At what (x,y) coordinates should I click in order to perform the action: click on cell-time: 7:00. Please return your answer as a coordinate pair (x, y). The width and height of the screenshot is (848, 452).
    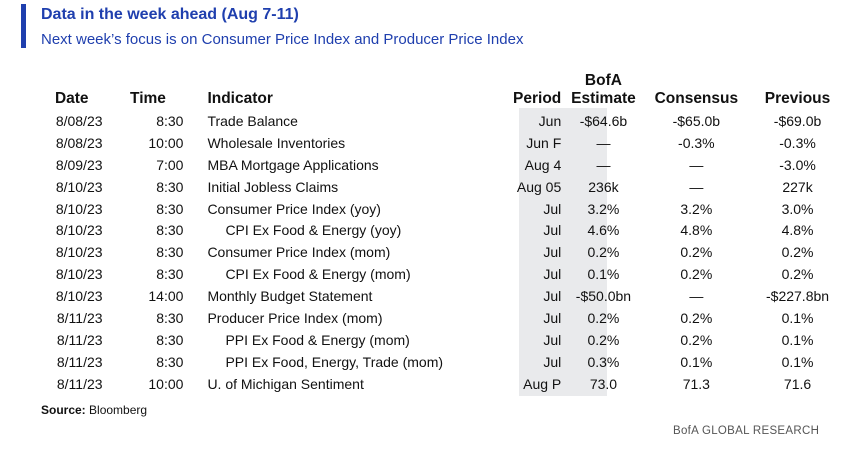
    Looking at the image, I should click on (170, 164).